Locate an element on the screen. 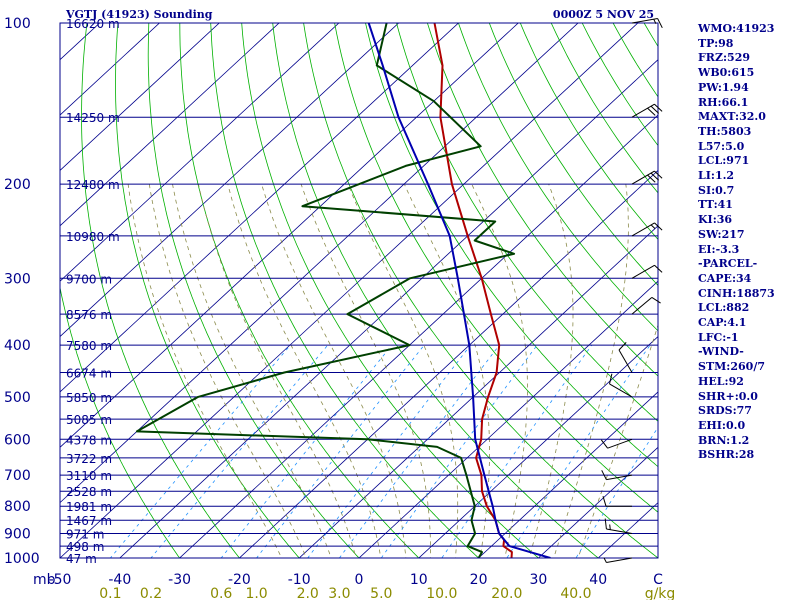 Image resolution: width=800 pixels, height=600 pixels. index-item: TP:98 is located at coordinates (716, 43).